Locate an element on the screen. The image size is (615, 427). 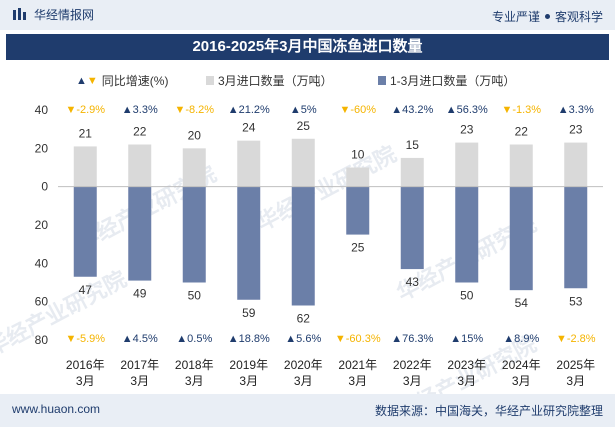
y-tick-label: 0 is located at coordinates (44, 187).